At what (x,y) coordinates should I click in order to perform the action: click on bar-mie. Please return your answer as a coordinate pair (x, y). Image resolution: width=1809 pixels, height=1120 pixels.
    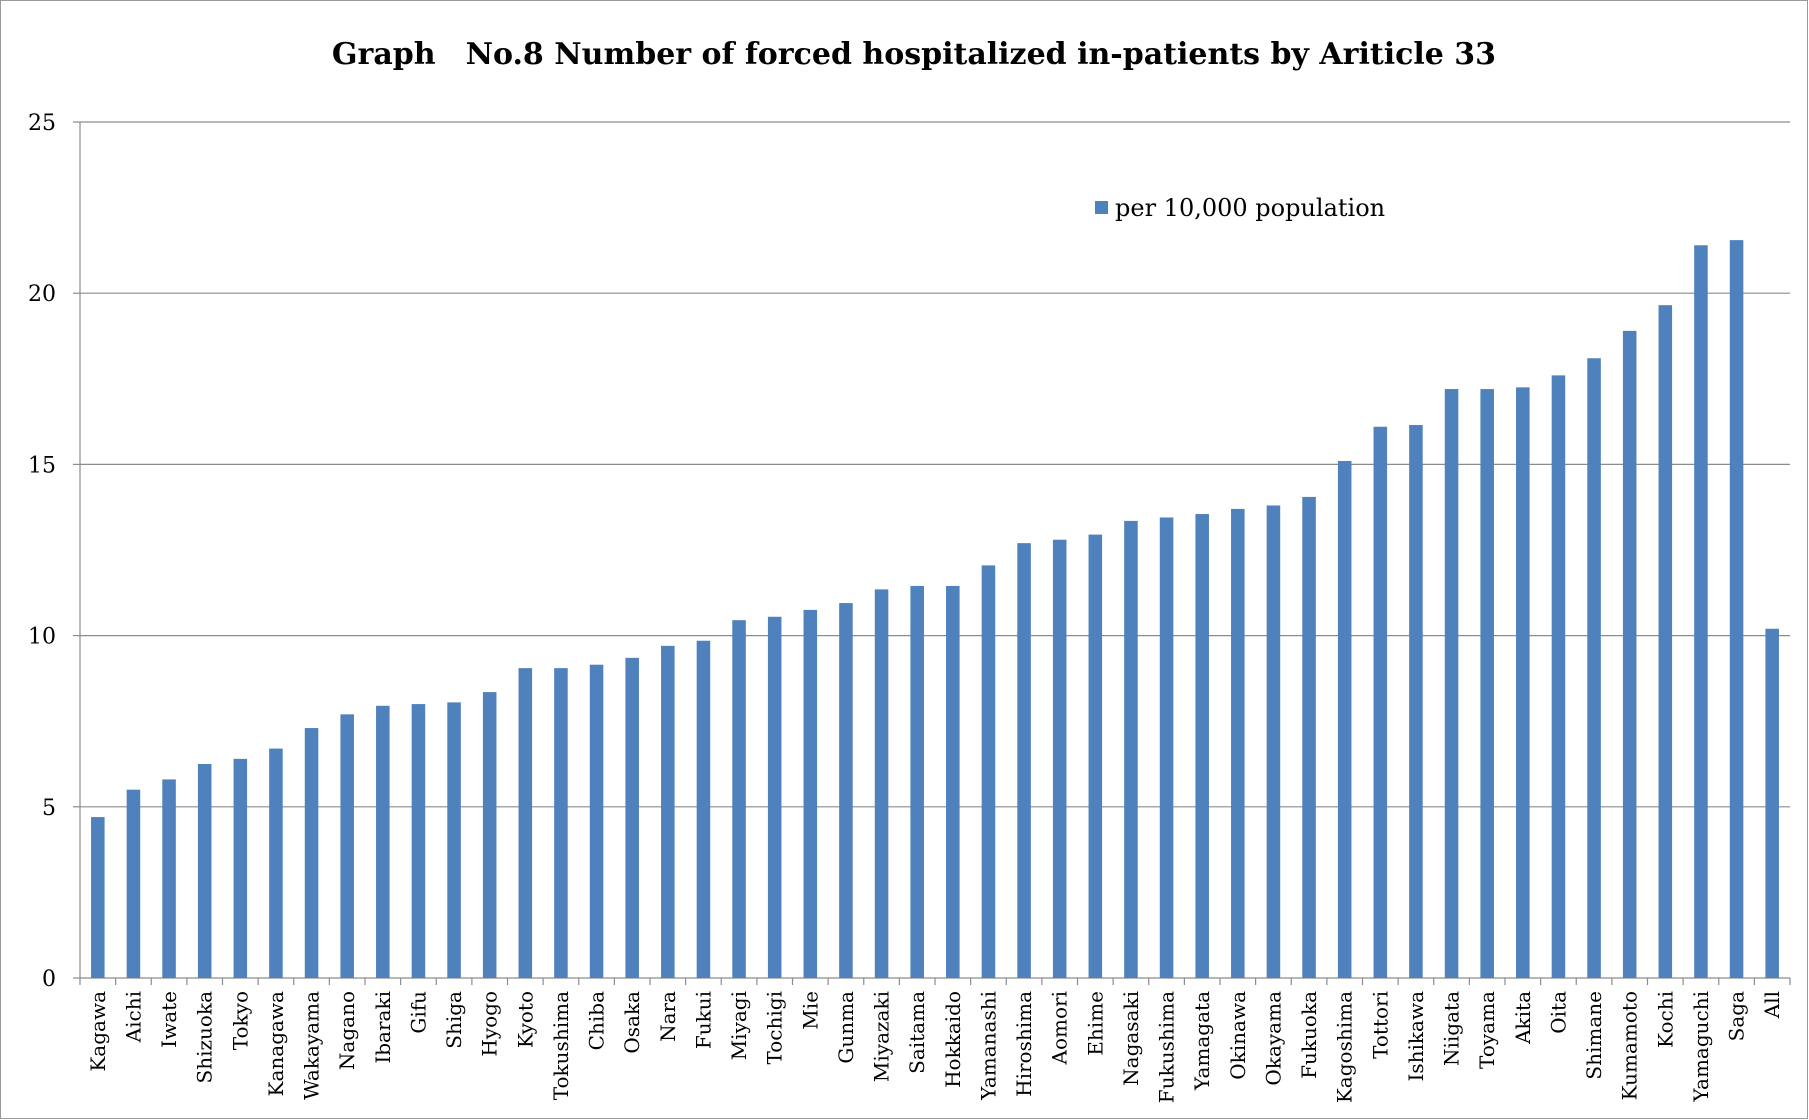
    Looking at the image, I should click on (810, 793).